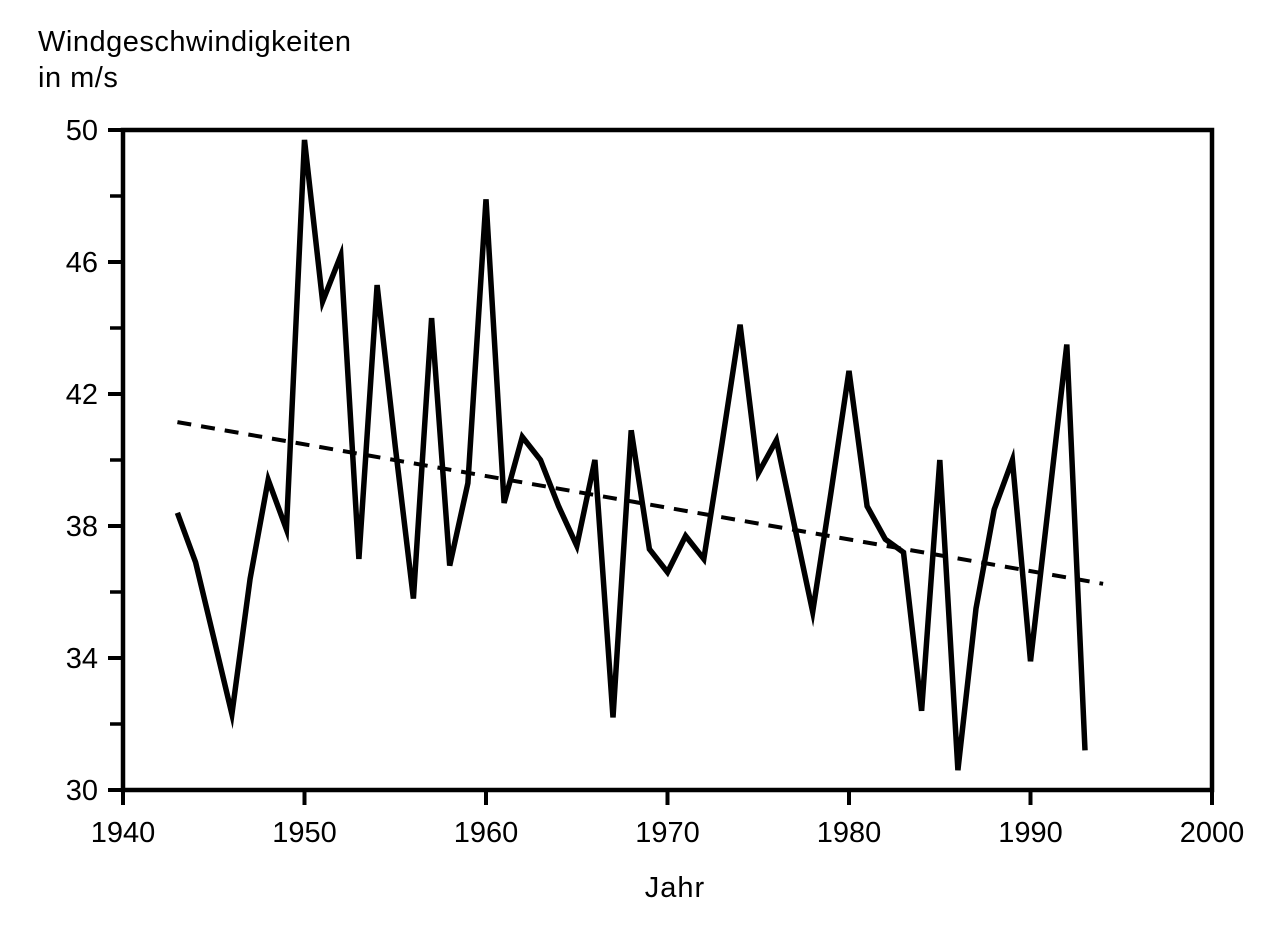 Image resolution: width=1268 pixels, height=928 pixels. I want to click on x-axis-title: Jahr, so click(675, 888).